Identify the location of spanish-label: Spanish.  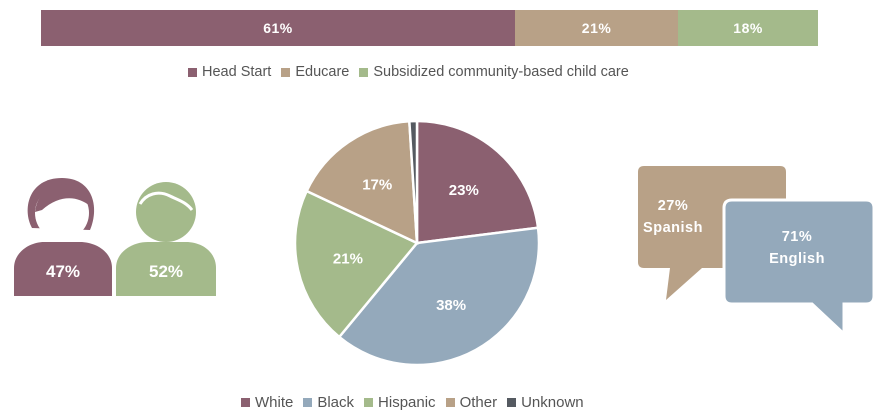
(673, 228).